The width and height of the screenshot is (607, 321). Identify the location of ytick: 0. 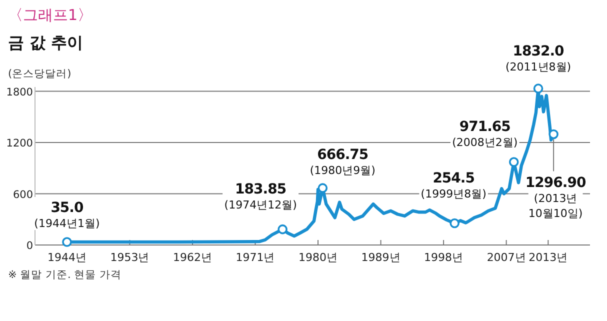
(29, 246).